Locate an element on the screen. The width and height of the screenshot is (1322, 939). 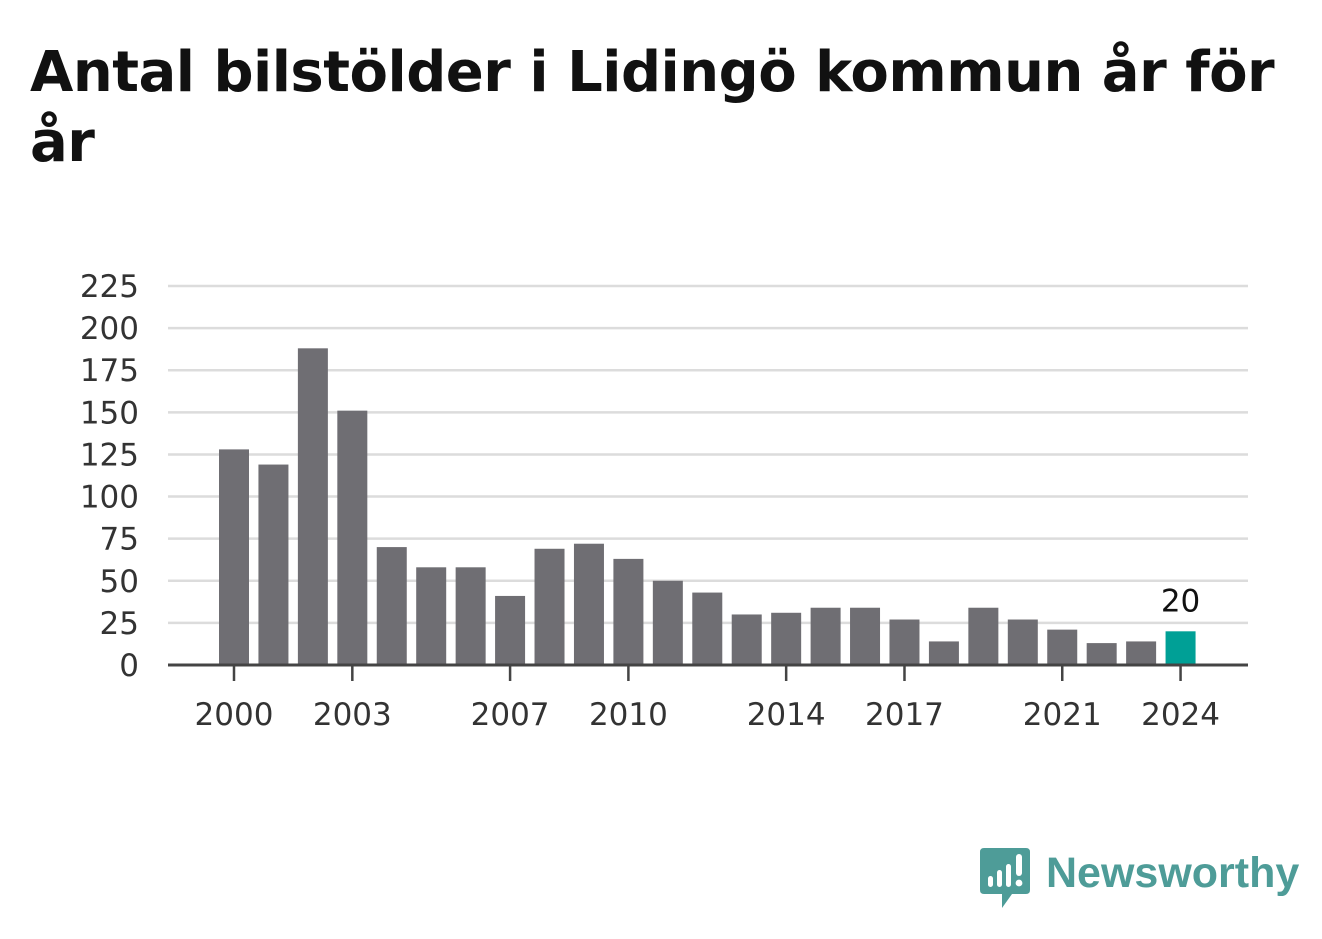
bar-2011 is located at coordinates (667, 622).